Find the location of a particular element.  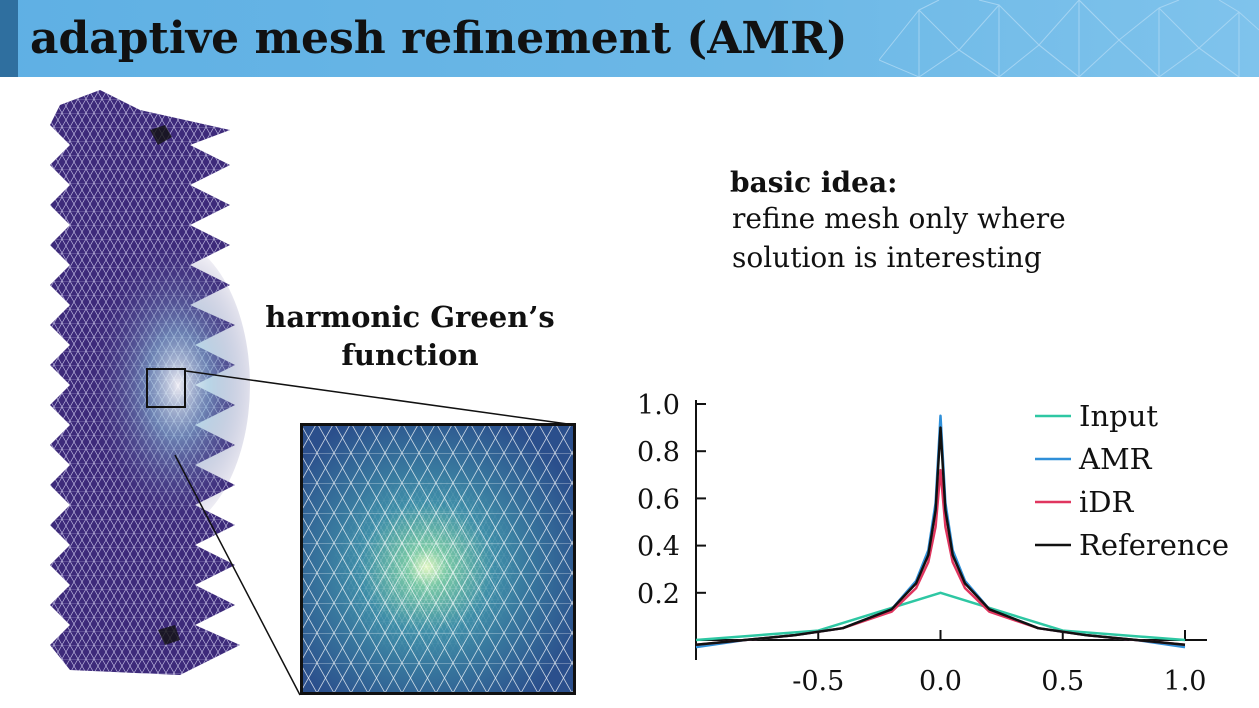

x-tick-label: 0.5 is located at coordinates (1062, 681).